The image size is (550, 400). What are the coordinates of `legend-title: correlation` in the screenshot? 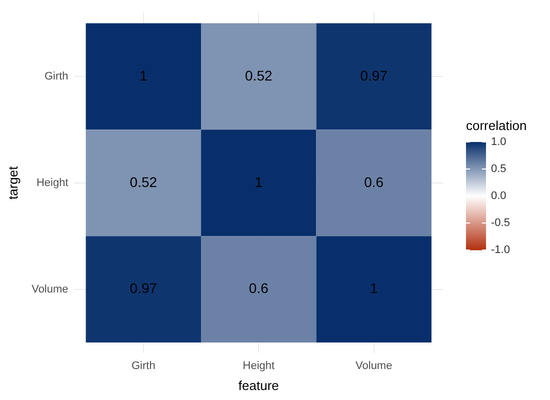 It's located at (496, 125).